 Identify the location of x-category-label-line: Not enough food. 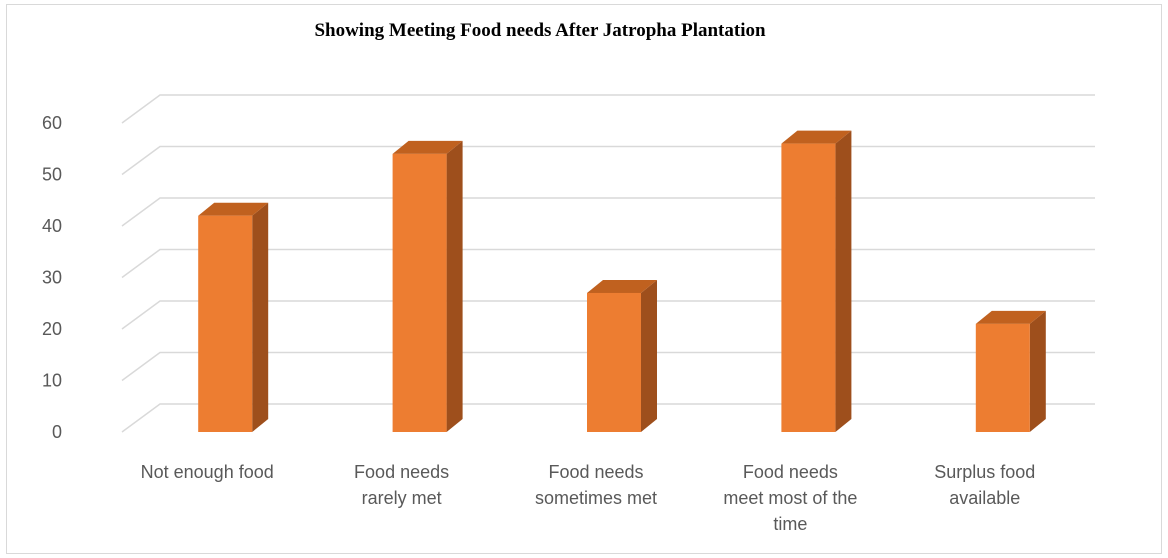
(207, 472).